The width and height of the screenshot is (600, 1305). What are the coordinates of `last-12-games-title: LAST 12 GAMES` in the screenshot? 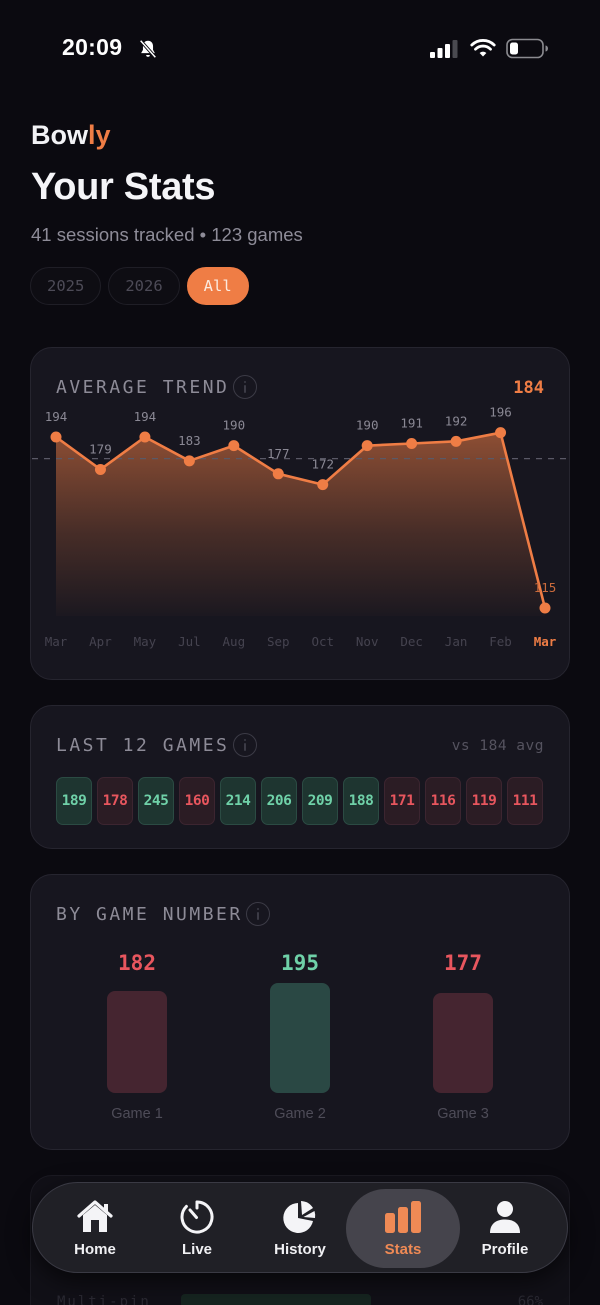 It's located at (143, 745).